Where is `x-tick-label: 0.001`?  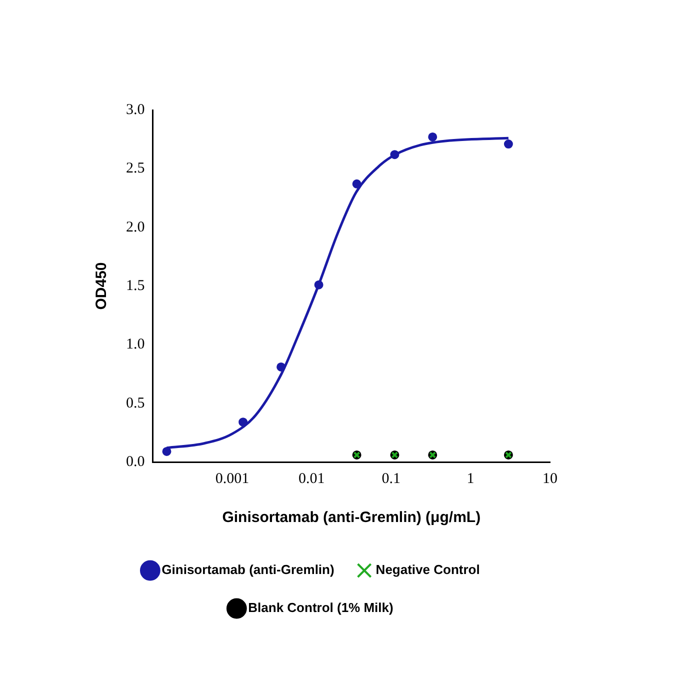 x-tick-label: 0.001 is located at coordinates (232, 478).